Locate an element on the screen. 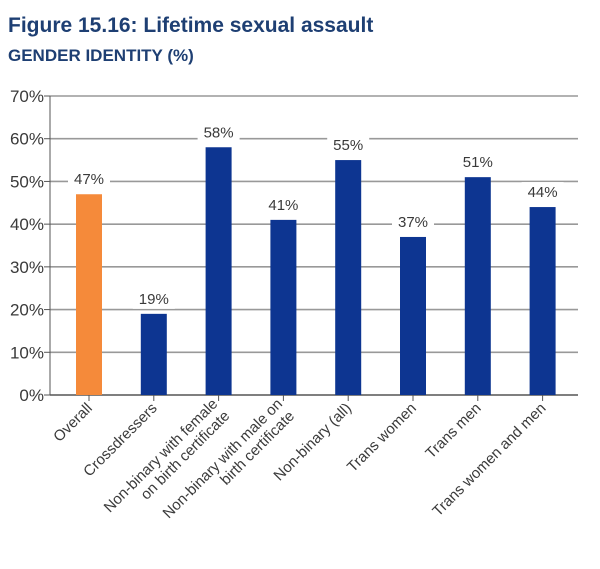 The image size is (600, 569). y-tick-label: 30% is located at coordinates (27, 267).